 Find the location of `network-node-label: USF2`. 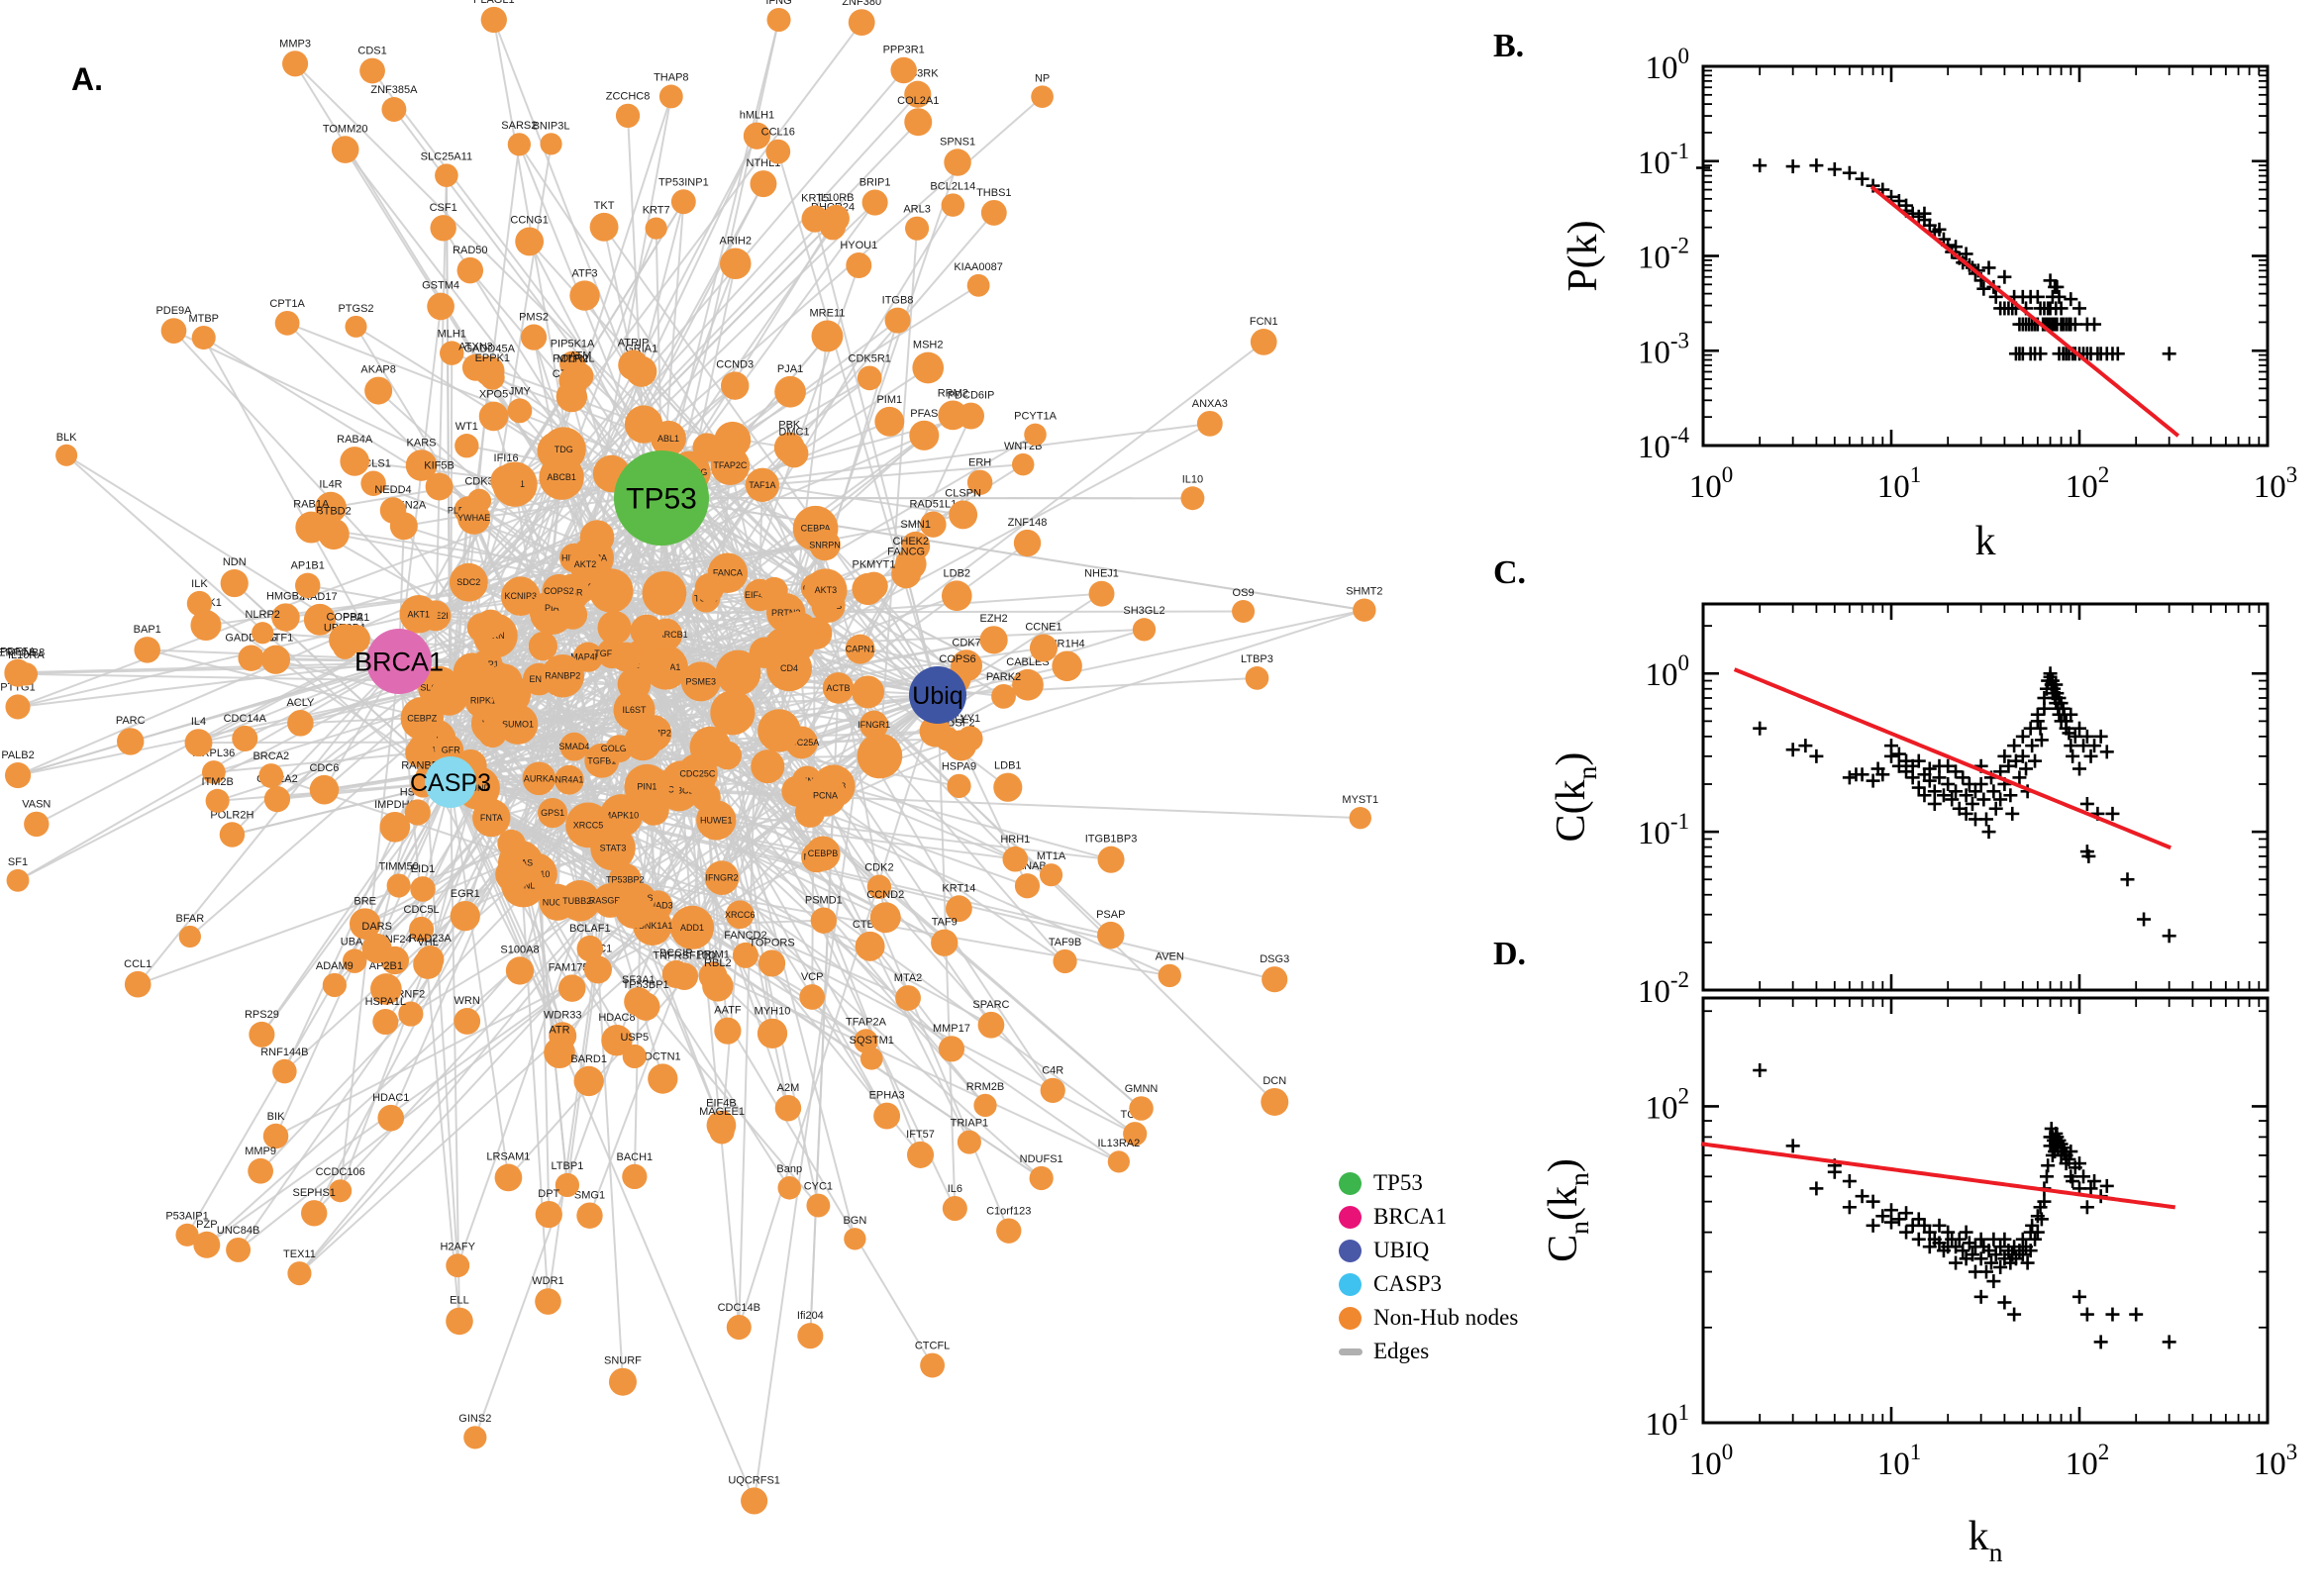

network-node-label: USF2 is located at coordinates (962, 723).